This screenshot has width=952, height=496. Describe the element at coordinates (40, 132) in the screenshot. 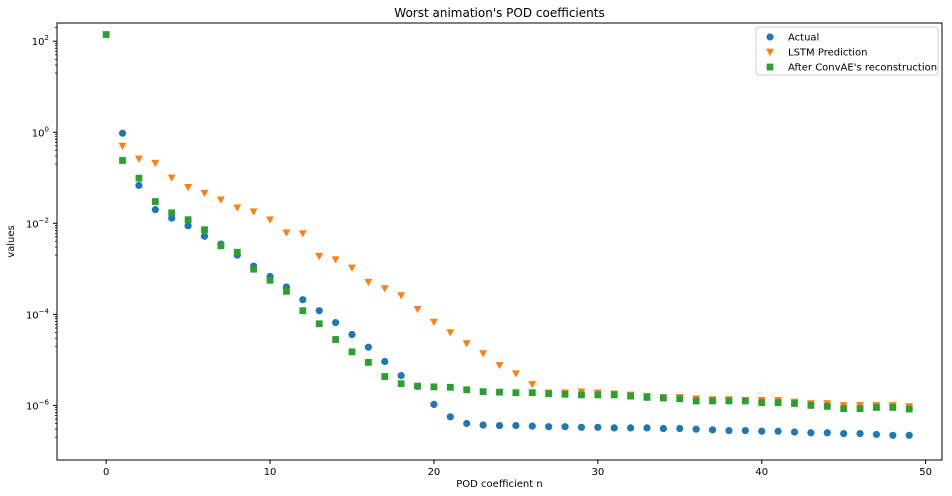

I see `y-tick-label: 10⁰` at that location.